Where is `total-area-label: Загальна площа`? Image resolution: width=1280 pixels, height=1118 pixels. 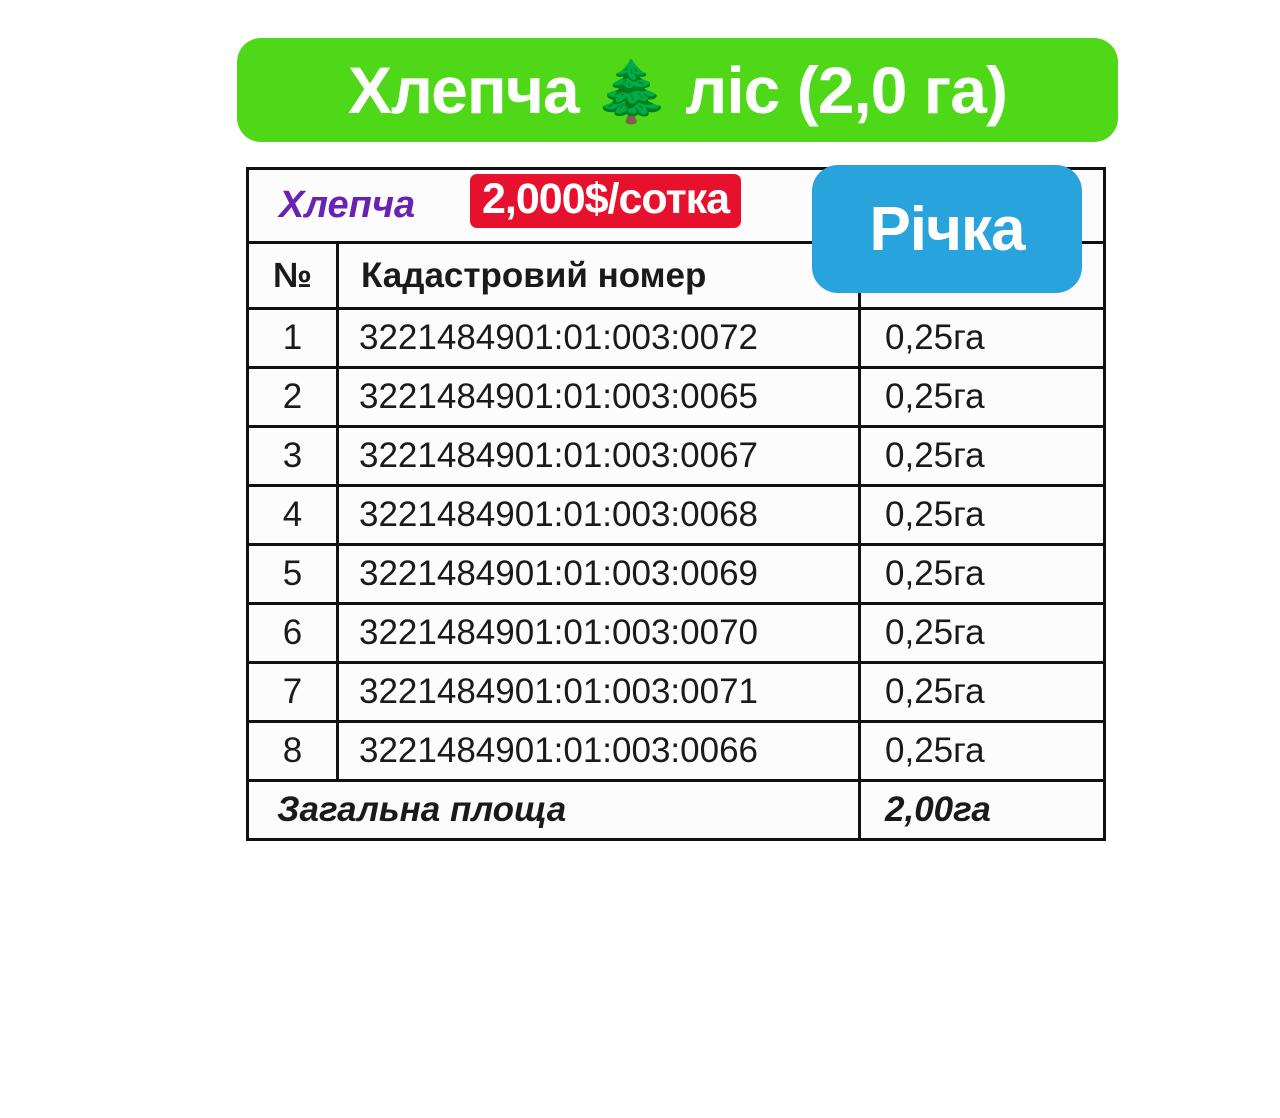 total-area-label: Загальна площа is located at coordinates (553, 810).